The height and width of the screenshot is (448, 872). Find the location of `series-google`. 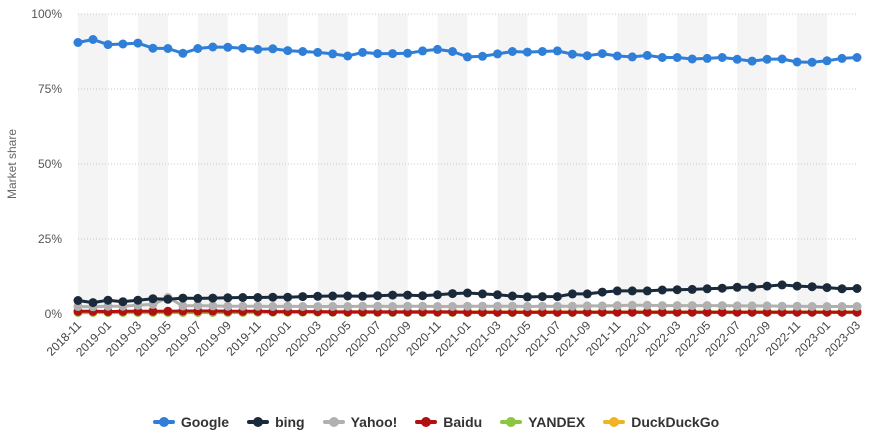

series-google is located at coordinates (467, 51).